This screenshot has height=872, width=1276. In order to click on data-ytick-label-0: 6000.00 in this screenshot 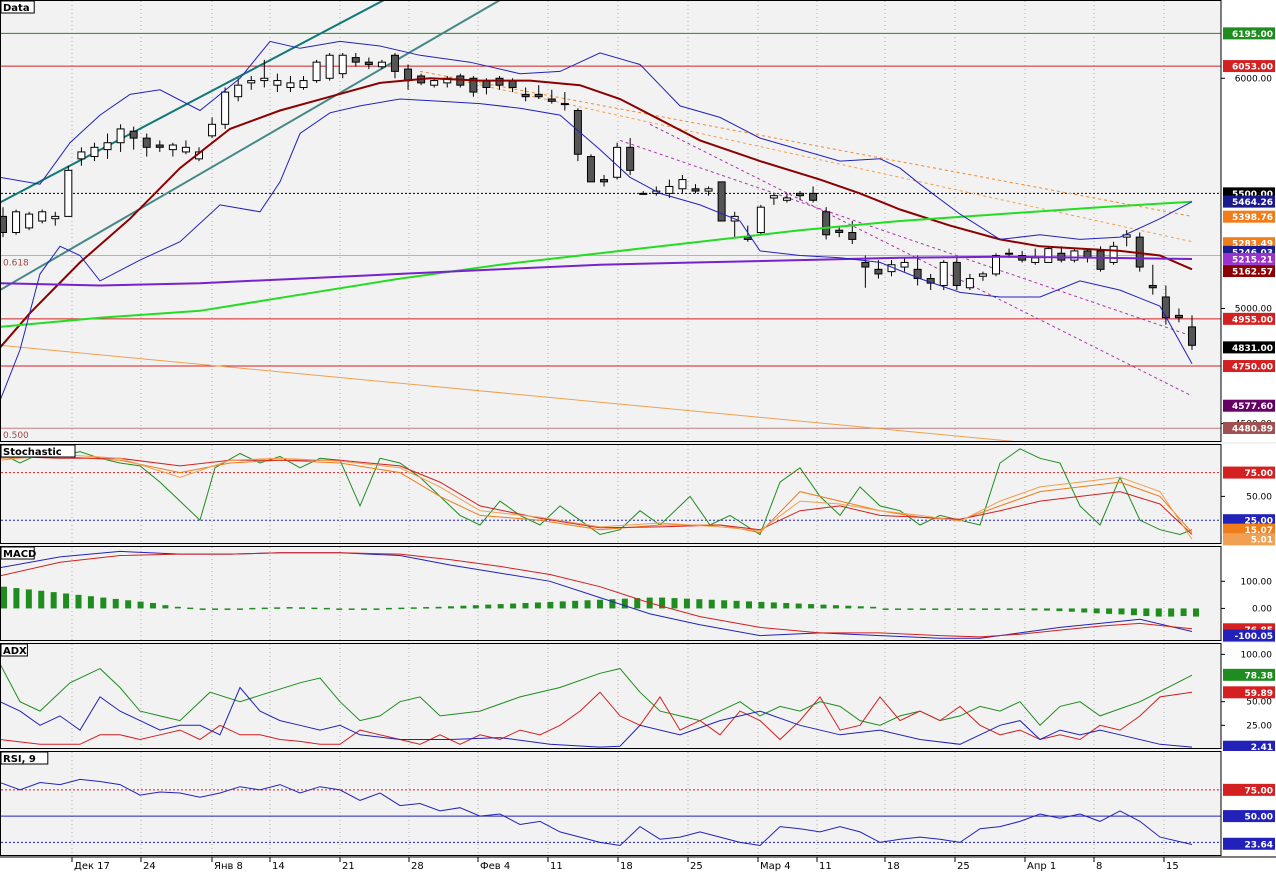, I will do `click(1253, 79)`.